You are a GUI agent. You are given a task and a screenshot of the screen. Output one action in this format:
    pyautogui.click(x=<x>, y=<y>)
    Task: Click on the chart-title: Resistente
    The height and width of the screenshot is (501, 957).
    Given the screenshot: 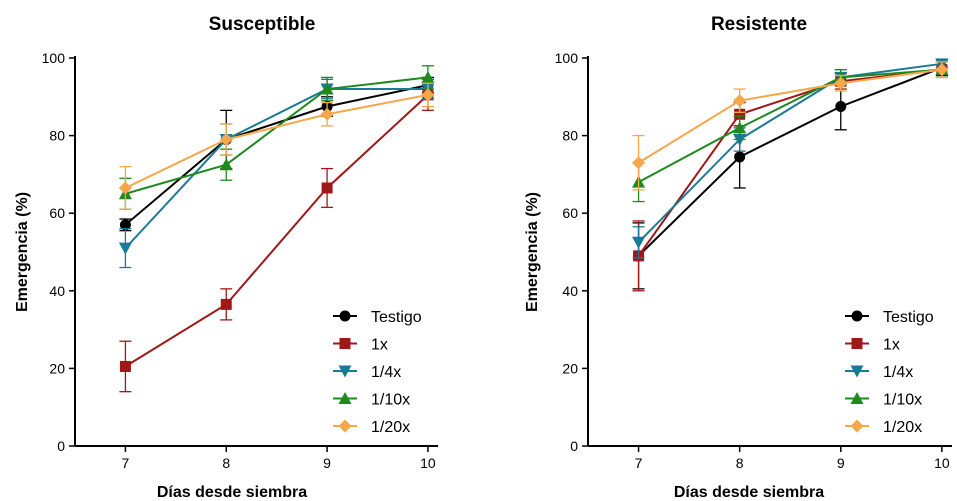 What is the action you would take?
    pyautogui.click(x=759, y=24)
    